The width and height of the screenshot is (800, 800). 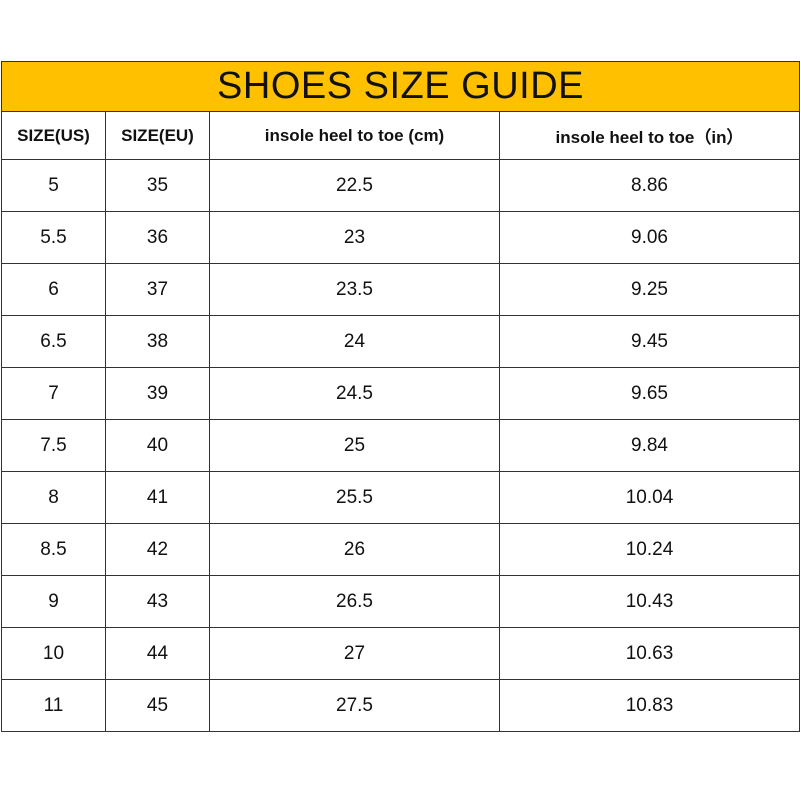 What do you see at coordinates (157, 393) in the screenshot?
I see `size-eu-cell: 39` at bounding box center [157, 393].